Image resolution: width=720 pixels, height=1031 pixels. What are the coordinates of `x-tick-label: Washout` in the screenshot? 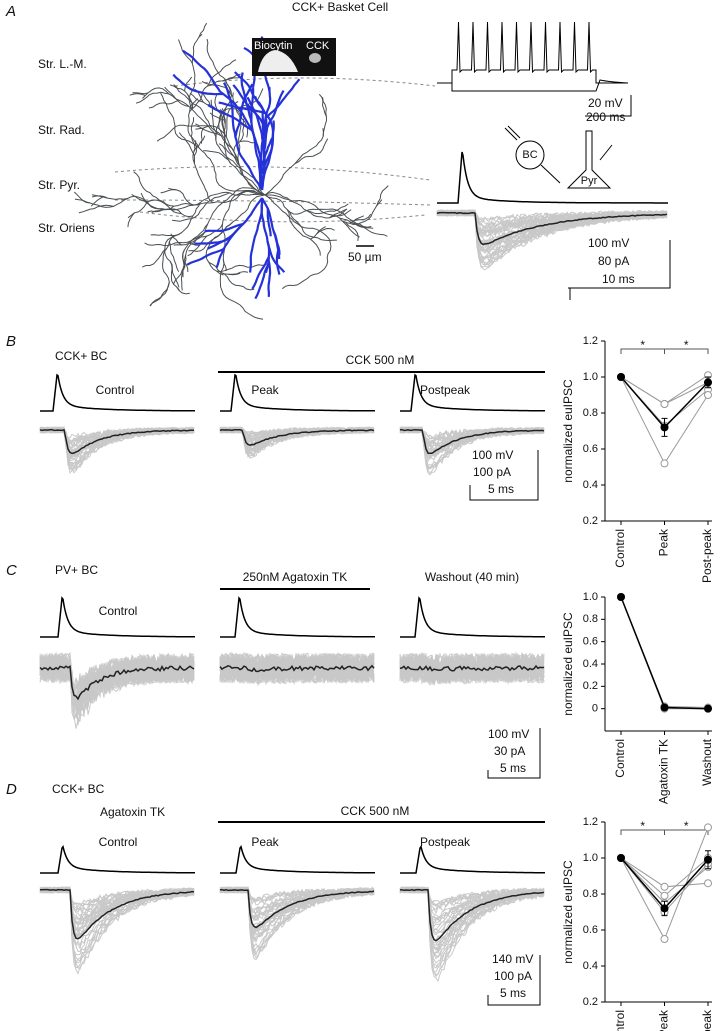 It's located at (707, 762).